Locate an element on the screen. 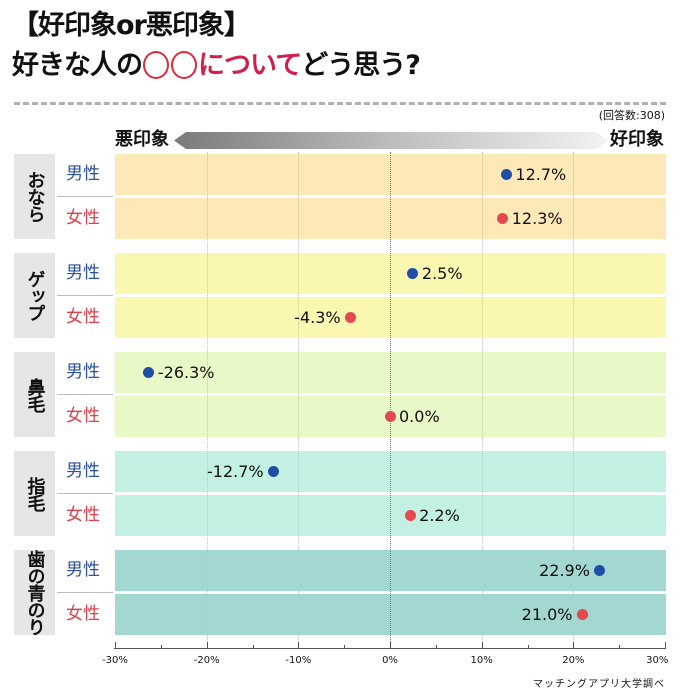  data-label: 2.2% is located at coordinates (439, 515).